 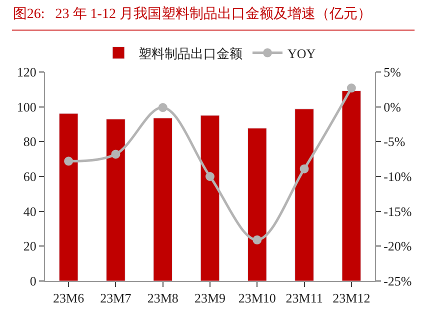 What do you see at coordinates (393, 72) in the screenshot?
I see `y2-tick-label: 5%` at bounding box center [393, 72].